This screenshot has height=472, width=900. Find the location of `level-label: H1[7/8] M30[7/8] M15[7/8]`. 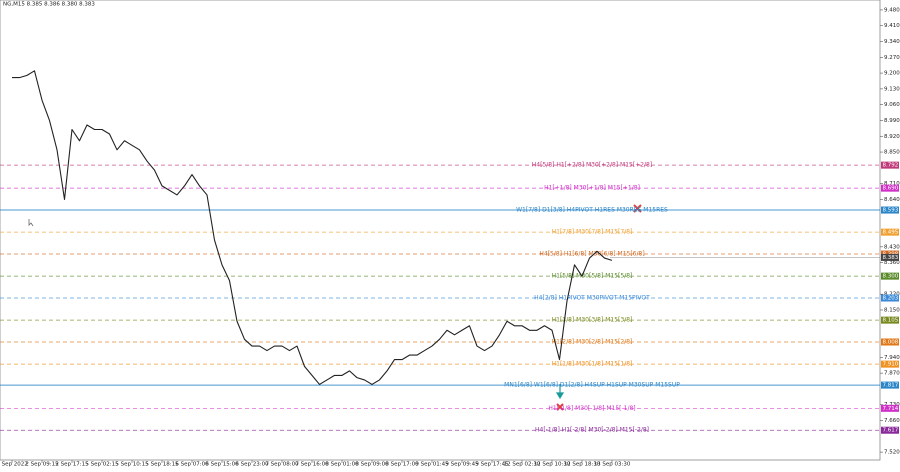

level-label: H1[7/8] M30[7/8] M15[7/8] is located at coordinates (592, 232).